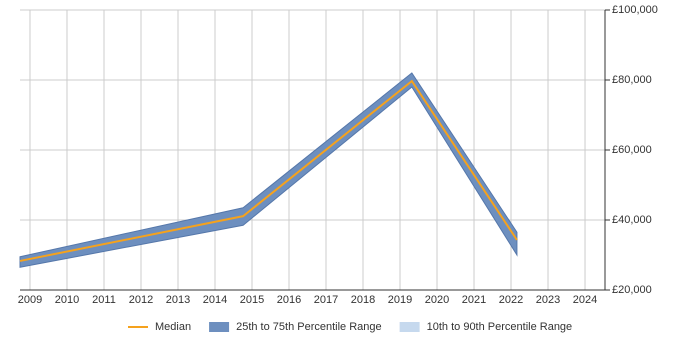  I want to click on x-tick-label: 2011, so click(104, 300).